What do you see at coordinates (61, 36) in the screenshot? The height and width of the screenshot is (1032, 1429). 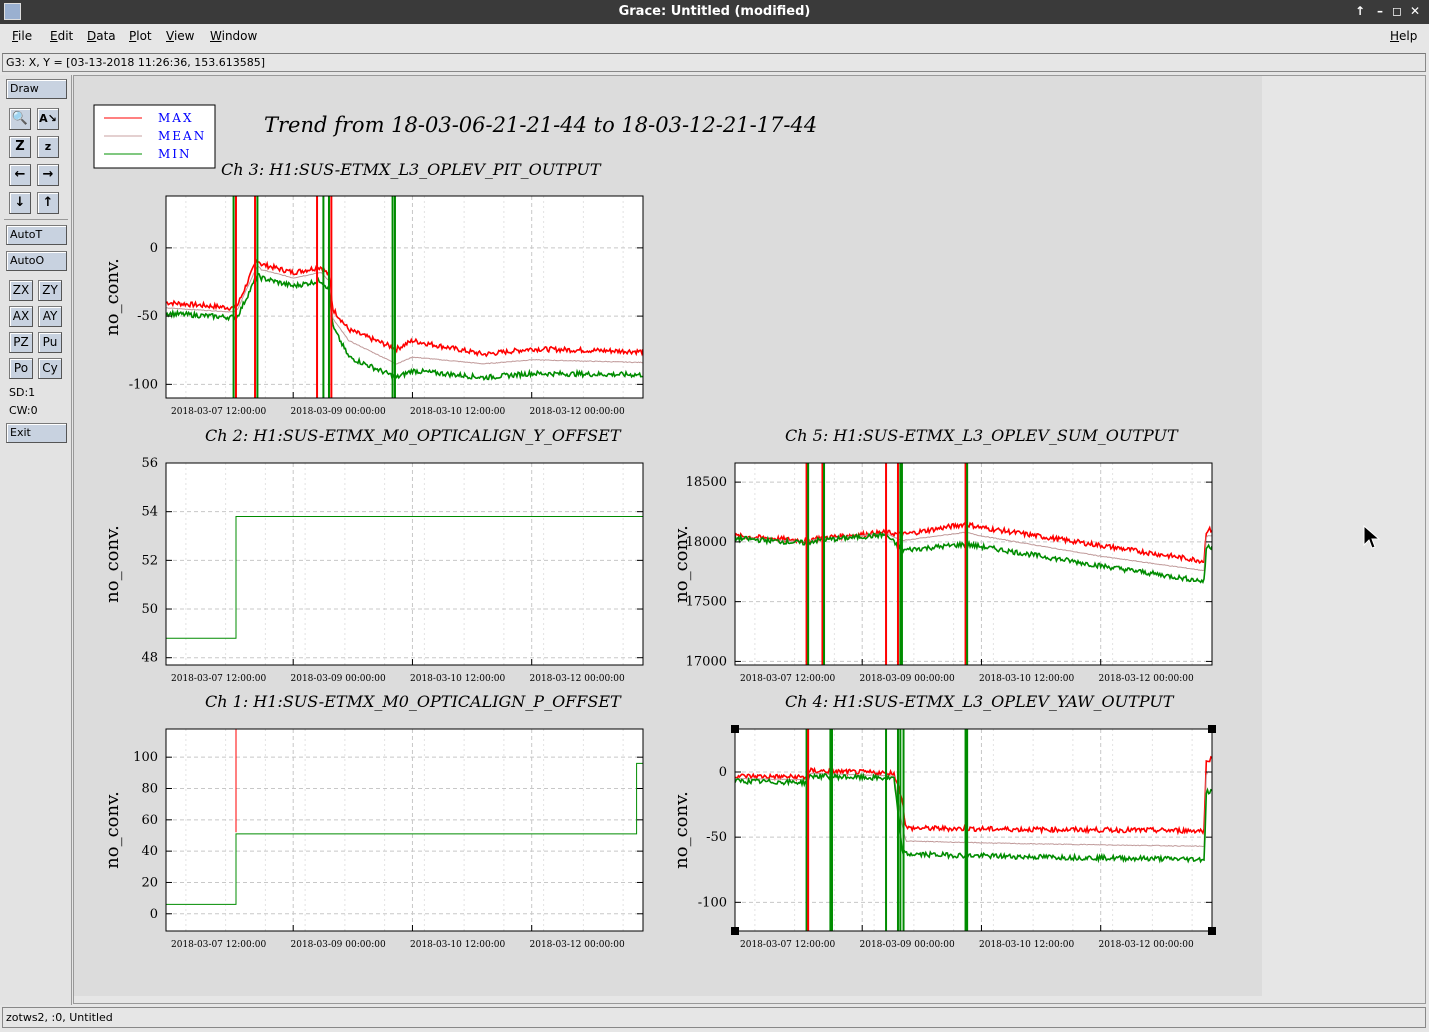 I see `menu-edit: Edit` at bounding box center [61, 36].